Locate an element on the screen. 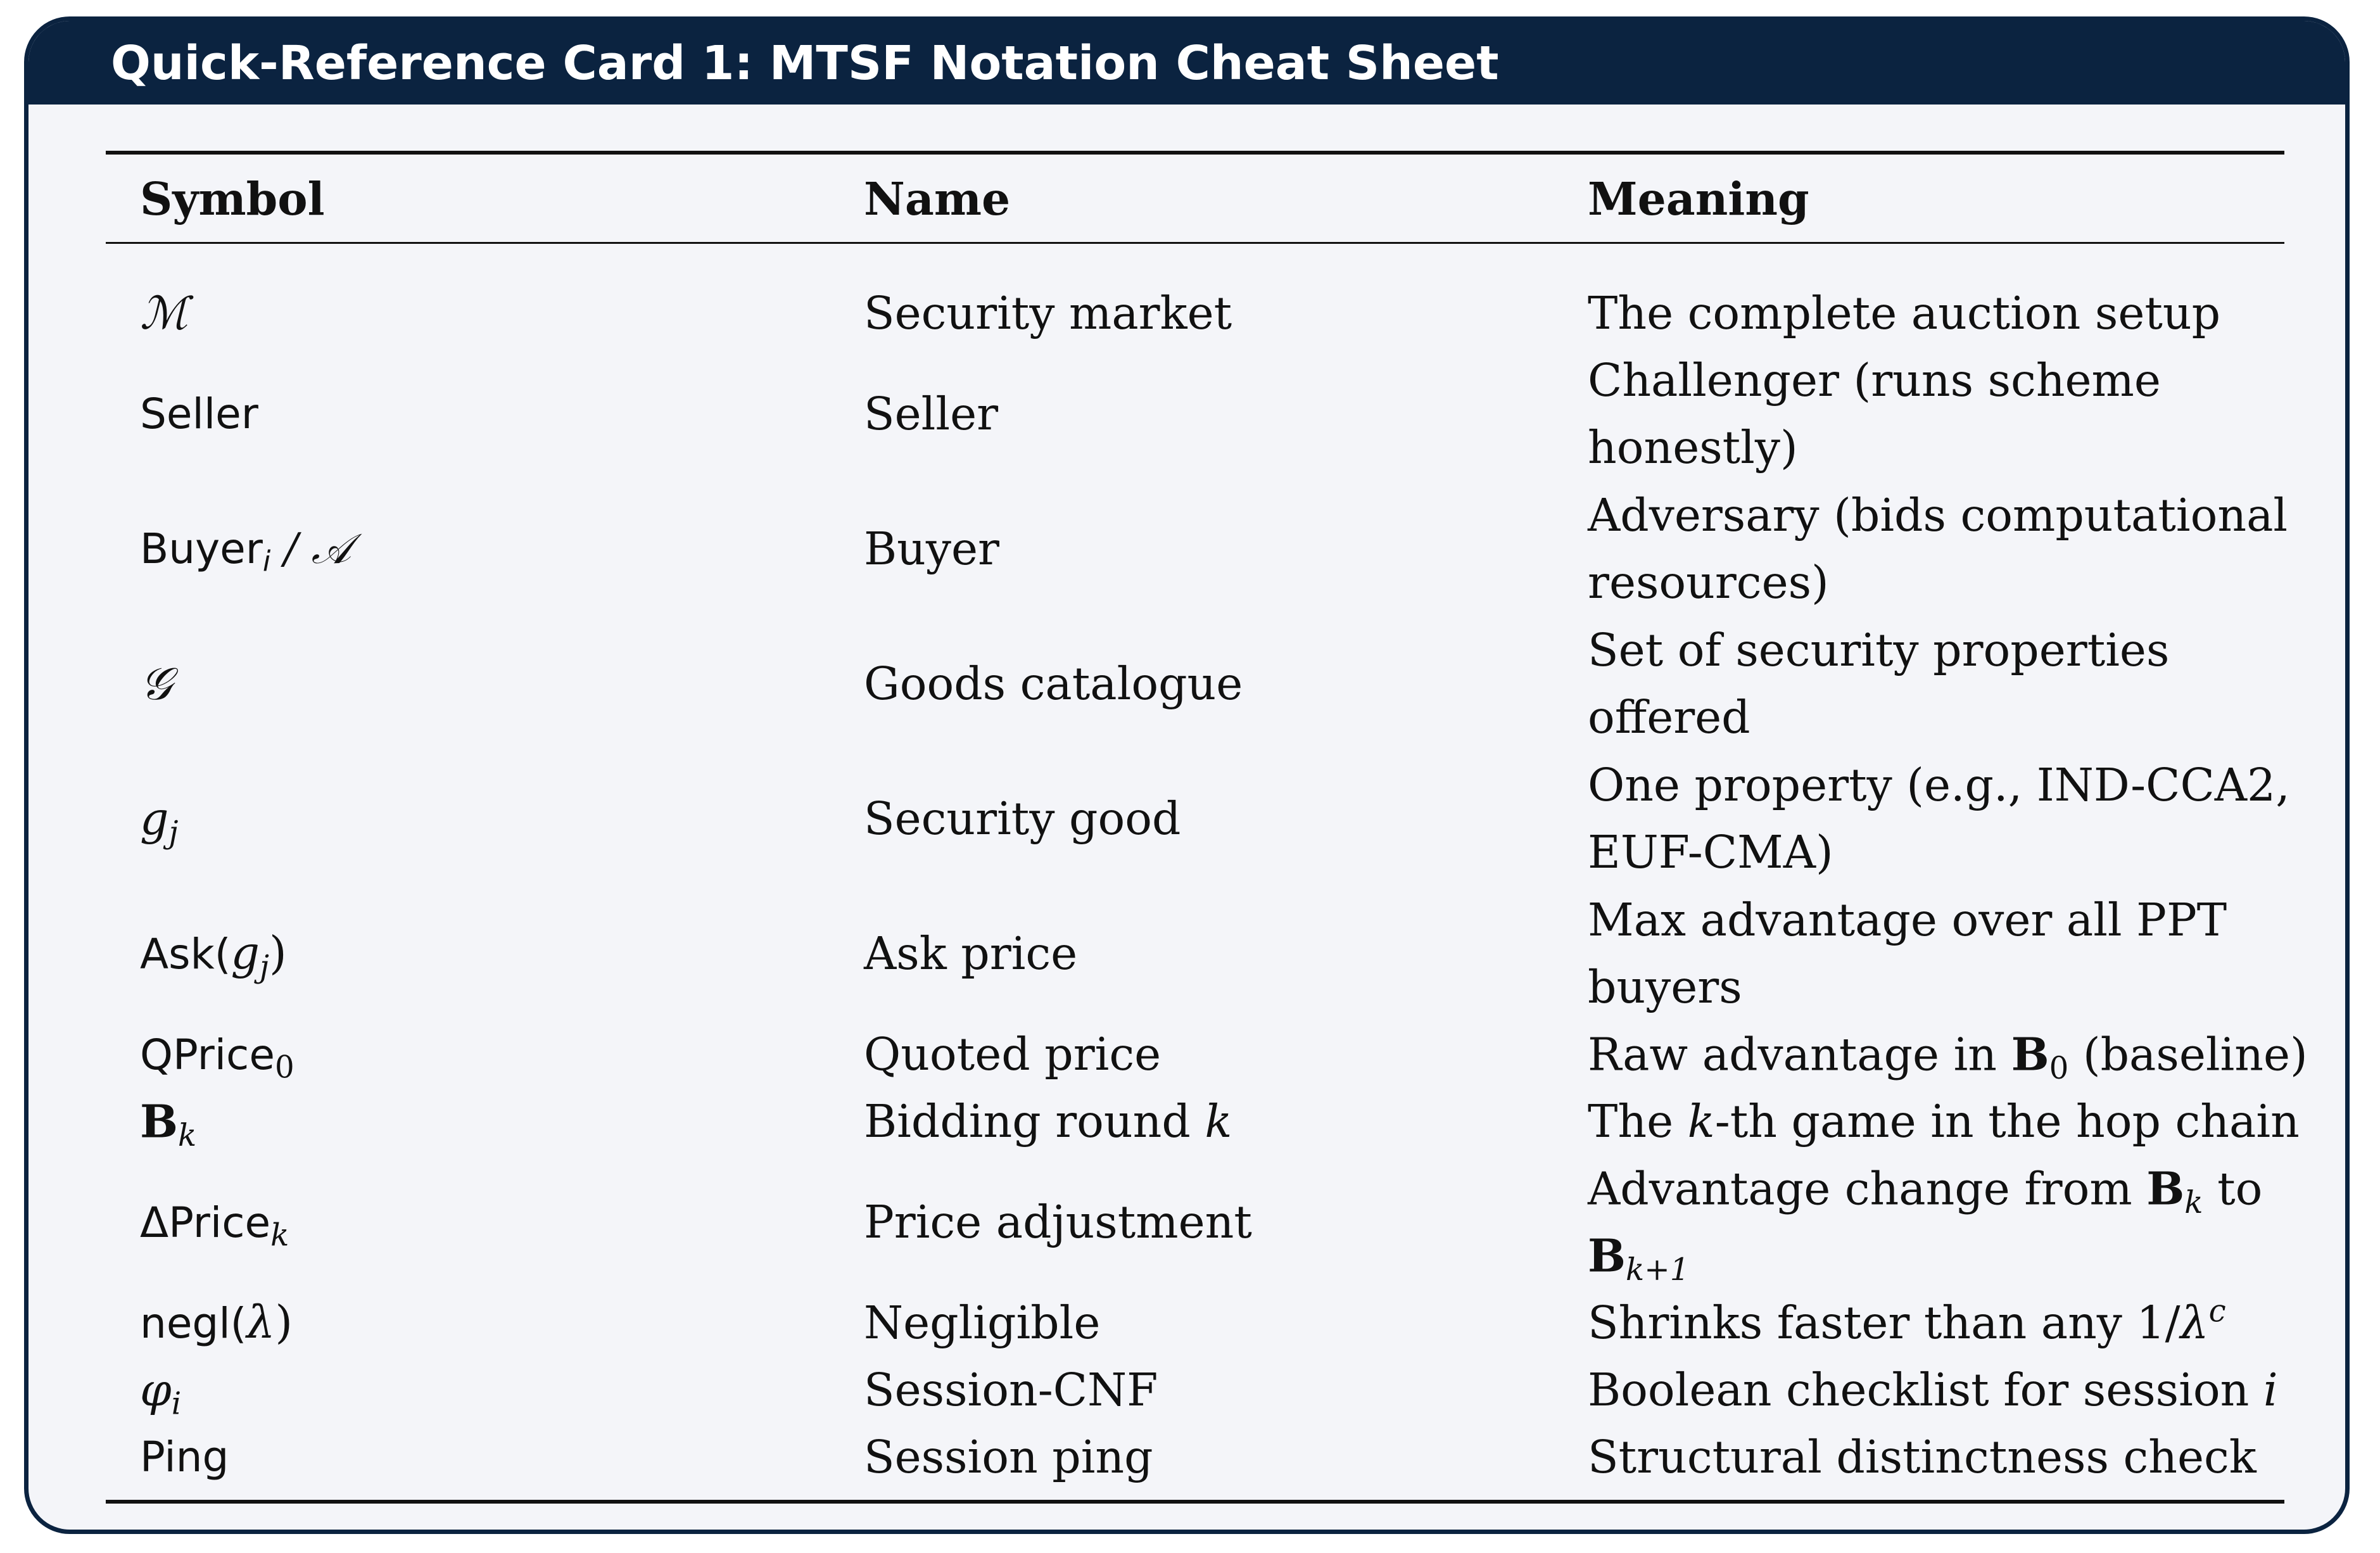 The image size is (2380, 1553). meaning-cell: The k-th game in the hop chain is located at coordinates (1944, 1121).